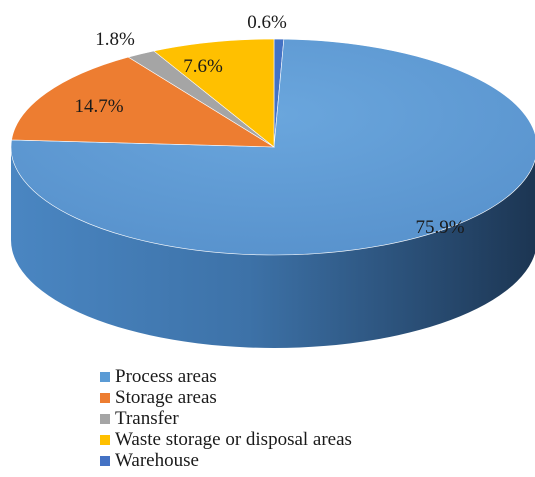 The image size is (535, 477). Describe the element at coordinates (105, 460) in the screenshot. I see `legend-swatch-warehouse` at that location.